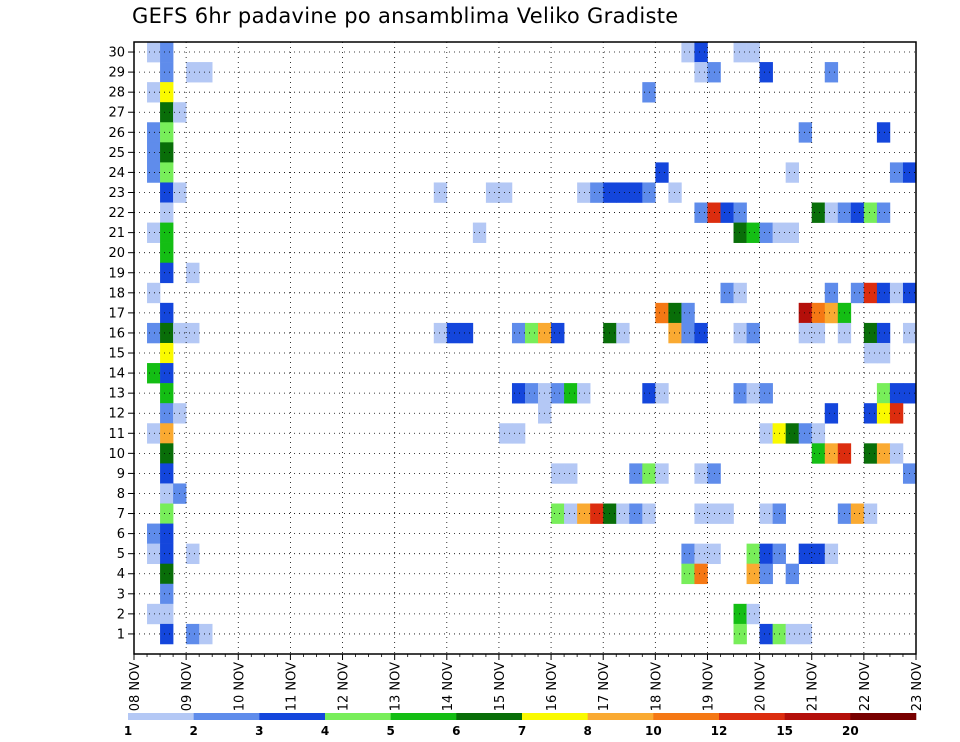 This screenshot has width=960, height=742. Describe the element at coordinates (193, 731) in the screenshot. I see `colorbar-label-1: 2` at that location.